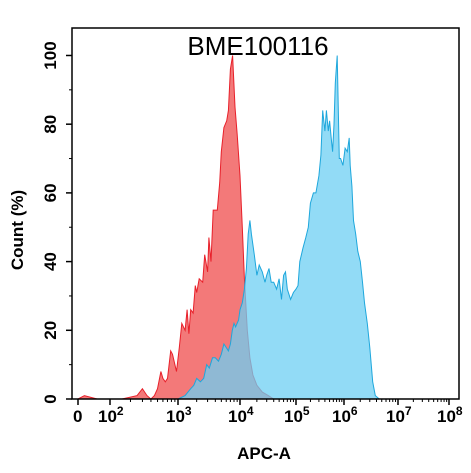 The height and width of the screenshot is (473, 471). What do you see at coordinates (241, 415) in the screenshot?
I see `x-tick-label: 10⁴` at bounding box center [241, 415].